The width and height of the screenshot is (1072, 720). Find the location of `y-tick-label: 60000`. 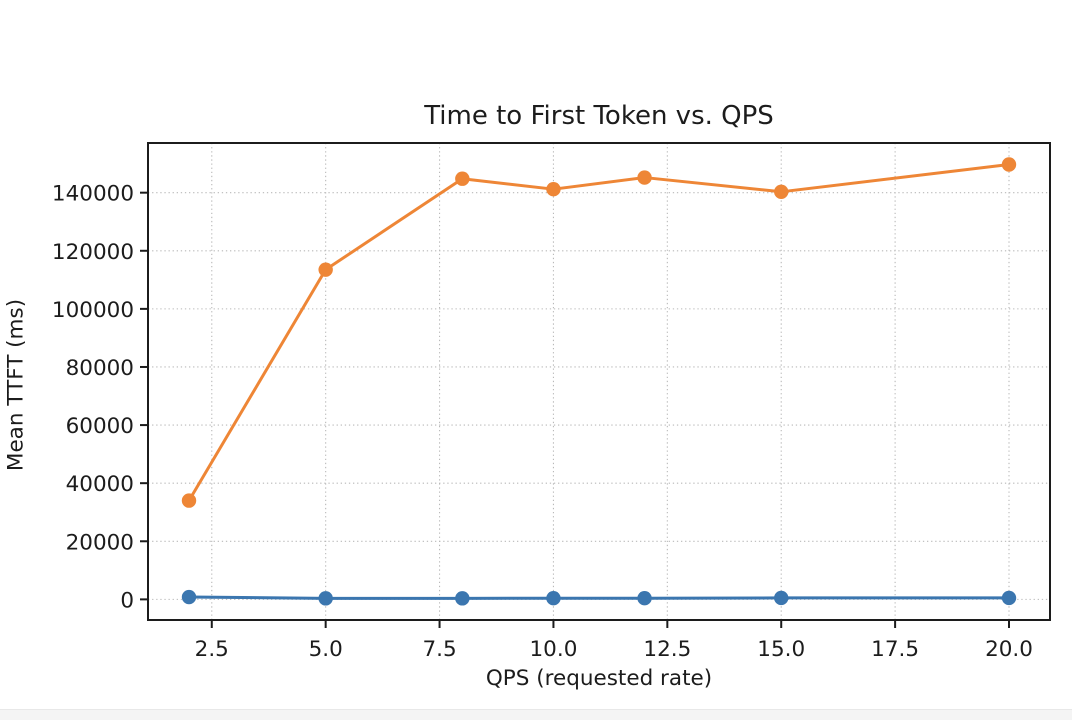

y-tick-label: 60000 is located at coordinates (100, 426).